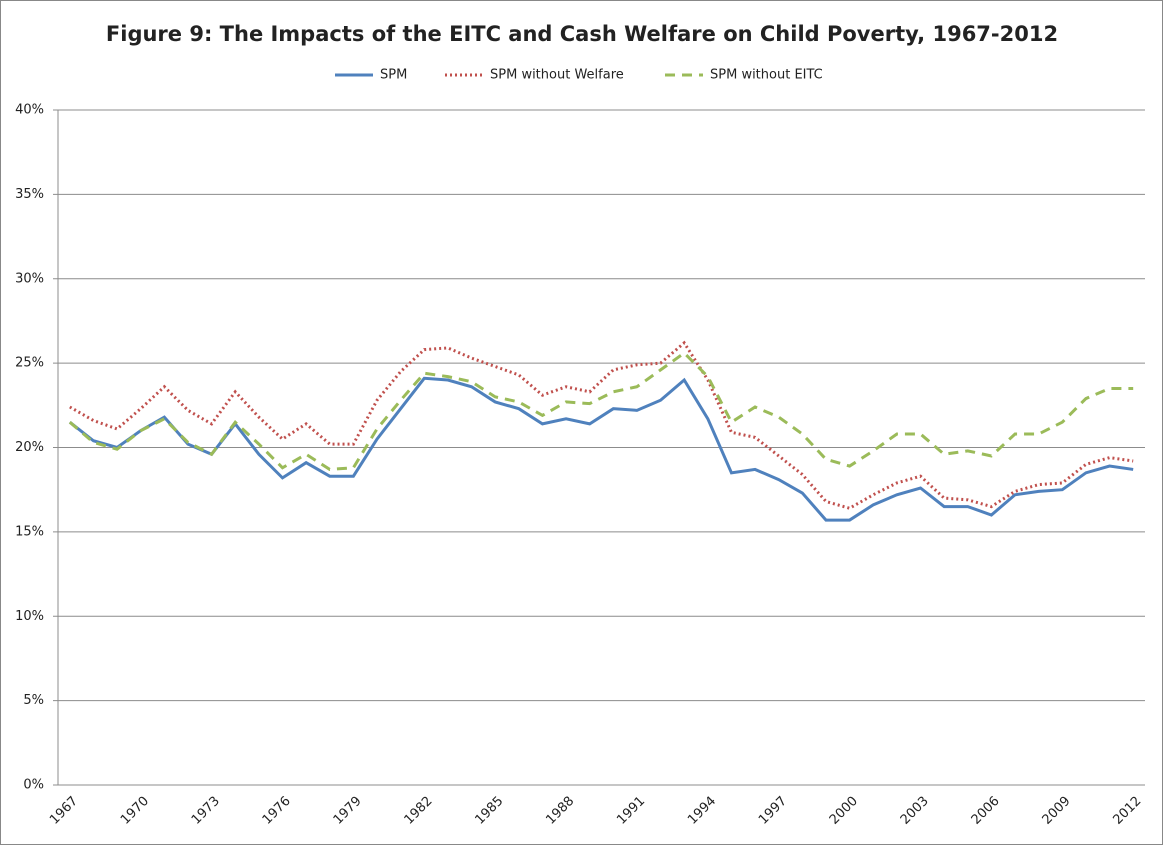 The height and width of the screenshot is (845, 1163). Describe the element at coordinates (557, 75) in the screenshot. I see `legend-label: SPM without Welfare` at that location.